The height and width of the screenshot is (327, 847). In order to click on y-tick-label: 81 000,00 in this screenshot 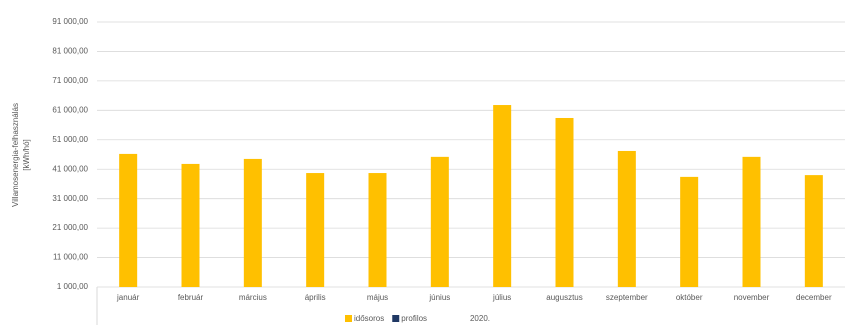, I will do `click(70, 51)`.